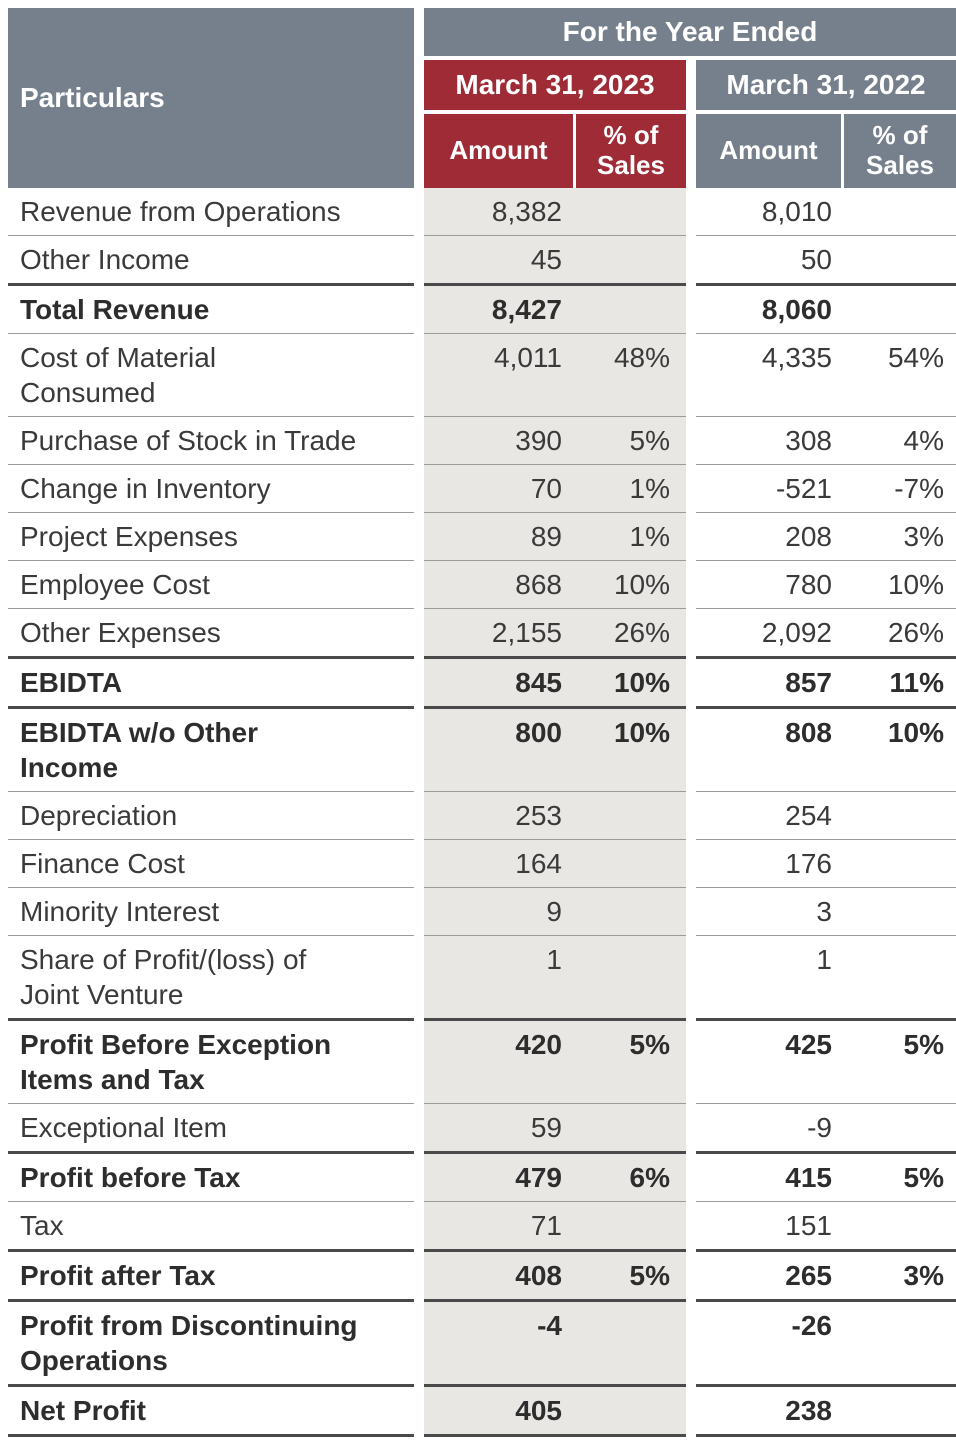 The height and width of the screenshot is (1447, 956). What do you see at coordinates (770, 441) in the screenshot?
I see `amount-2022-cell: 308` at bounding box center [770, 441].